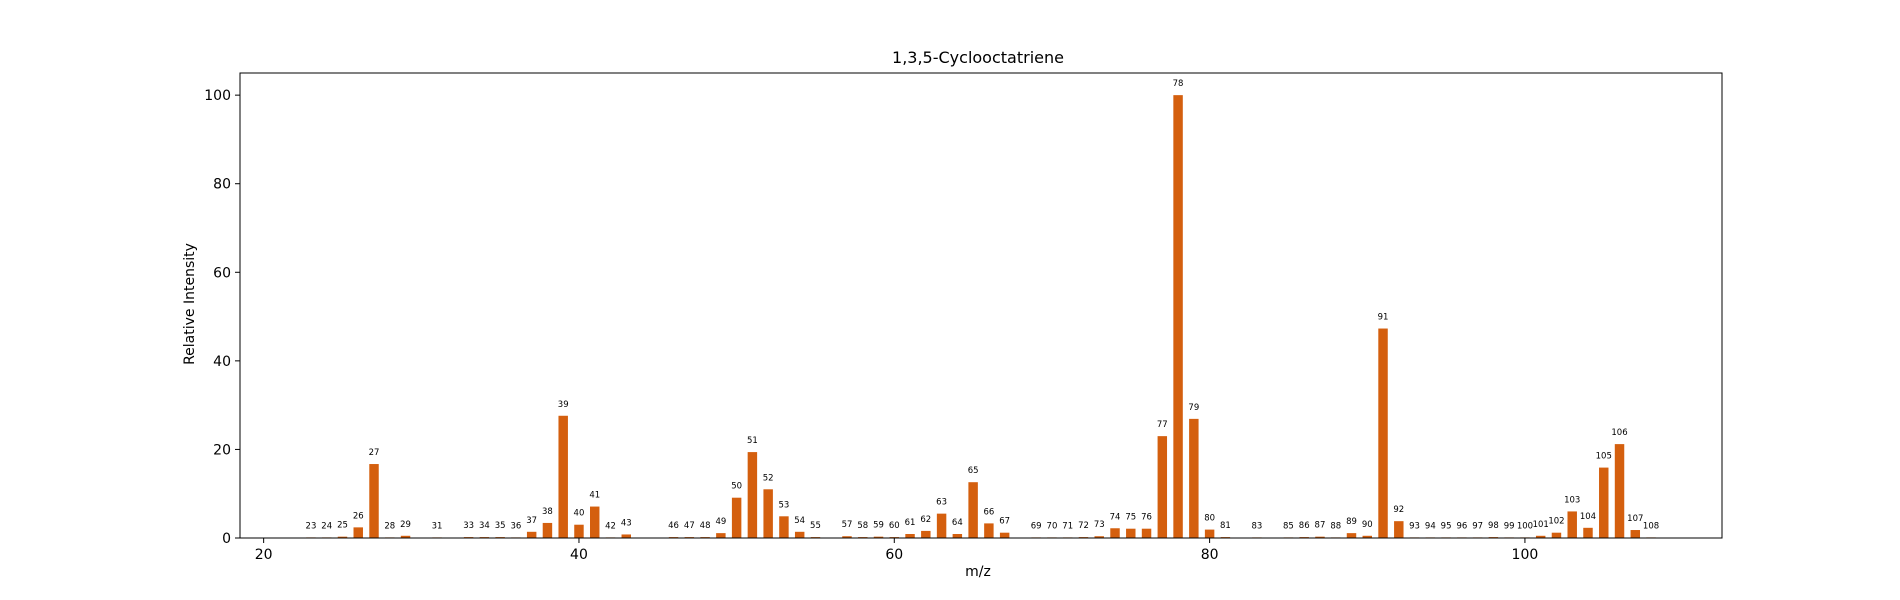 The height and width of the screenshot is (600, 1900). Describe the element at coordinates (342, 526) in the screenshot. I see `bar-label-mz-25: 25` at that location.